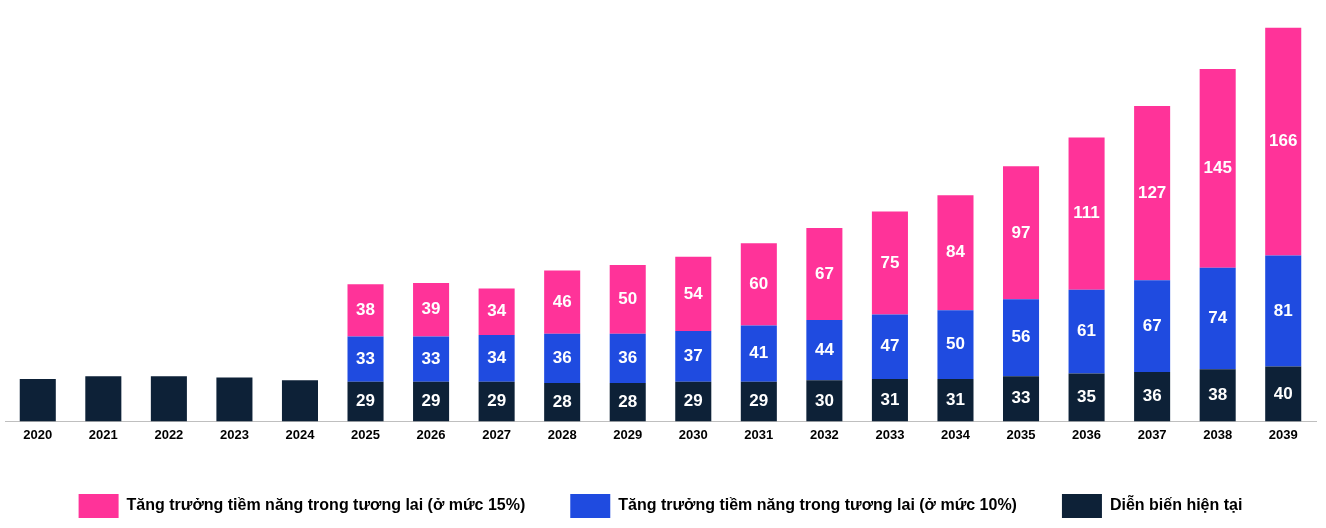  I want to click on x-tick-label: 2032, so click(824, 434).